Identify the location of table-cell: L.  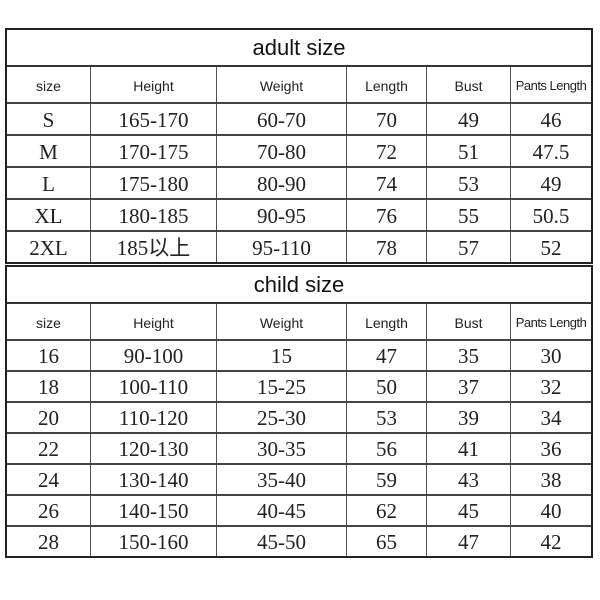
(49, 183).